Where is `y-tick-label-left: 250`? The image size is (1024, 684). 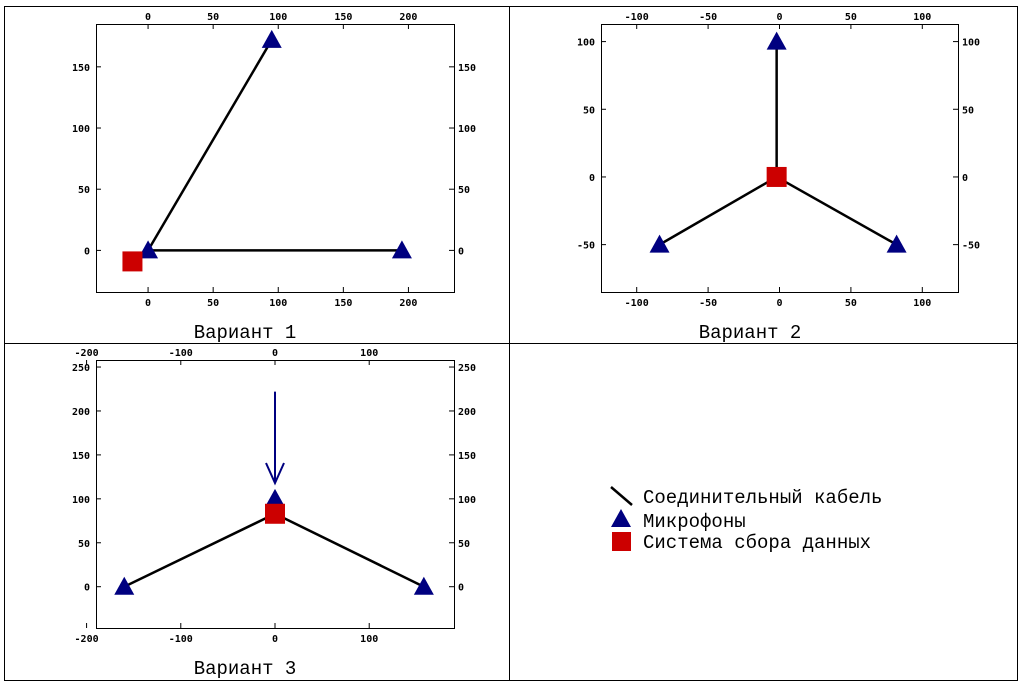 y-tick-label-left: 250 is located at coordinates (81, 368).